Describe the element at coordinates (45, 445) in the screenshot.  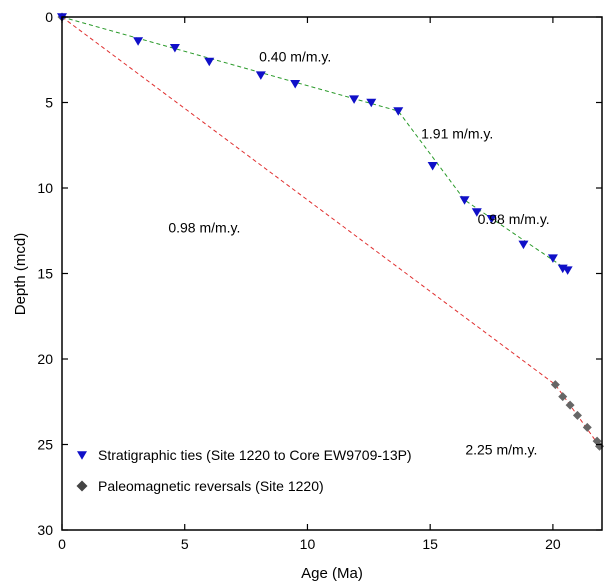
I see `y-tick-label: 25` at that location.